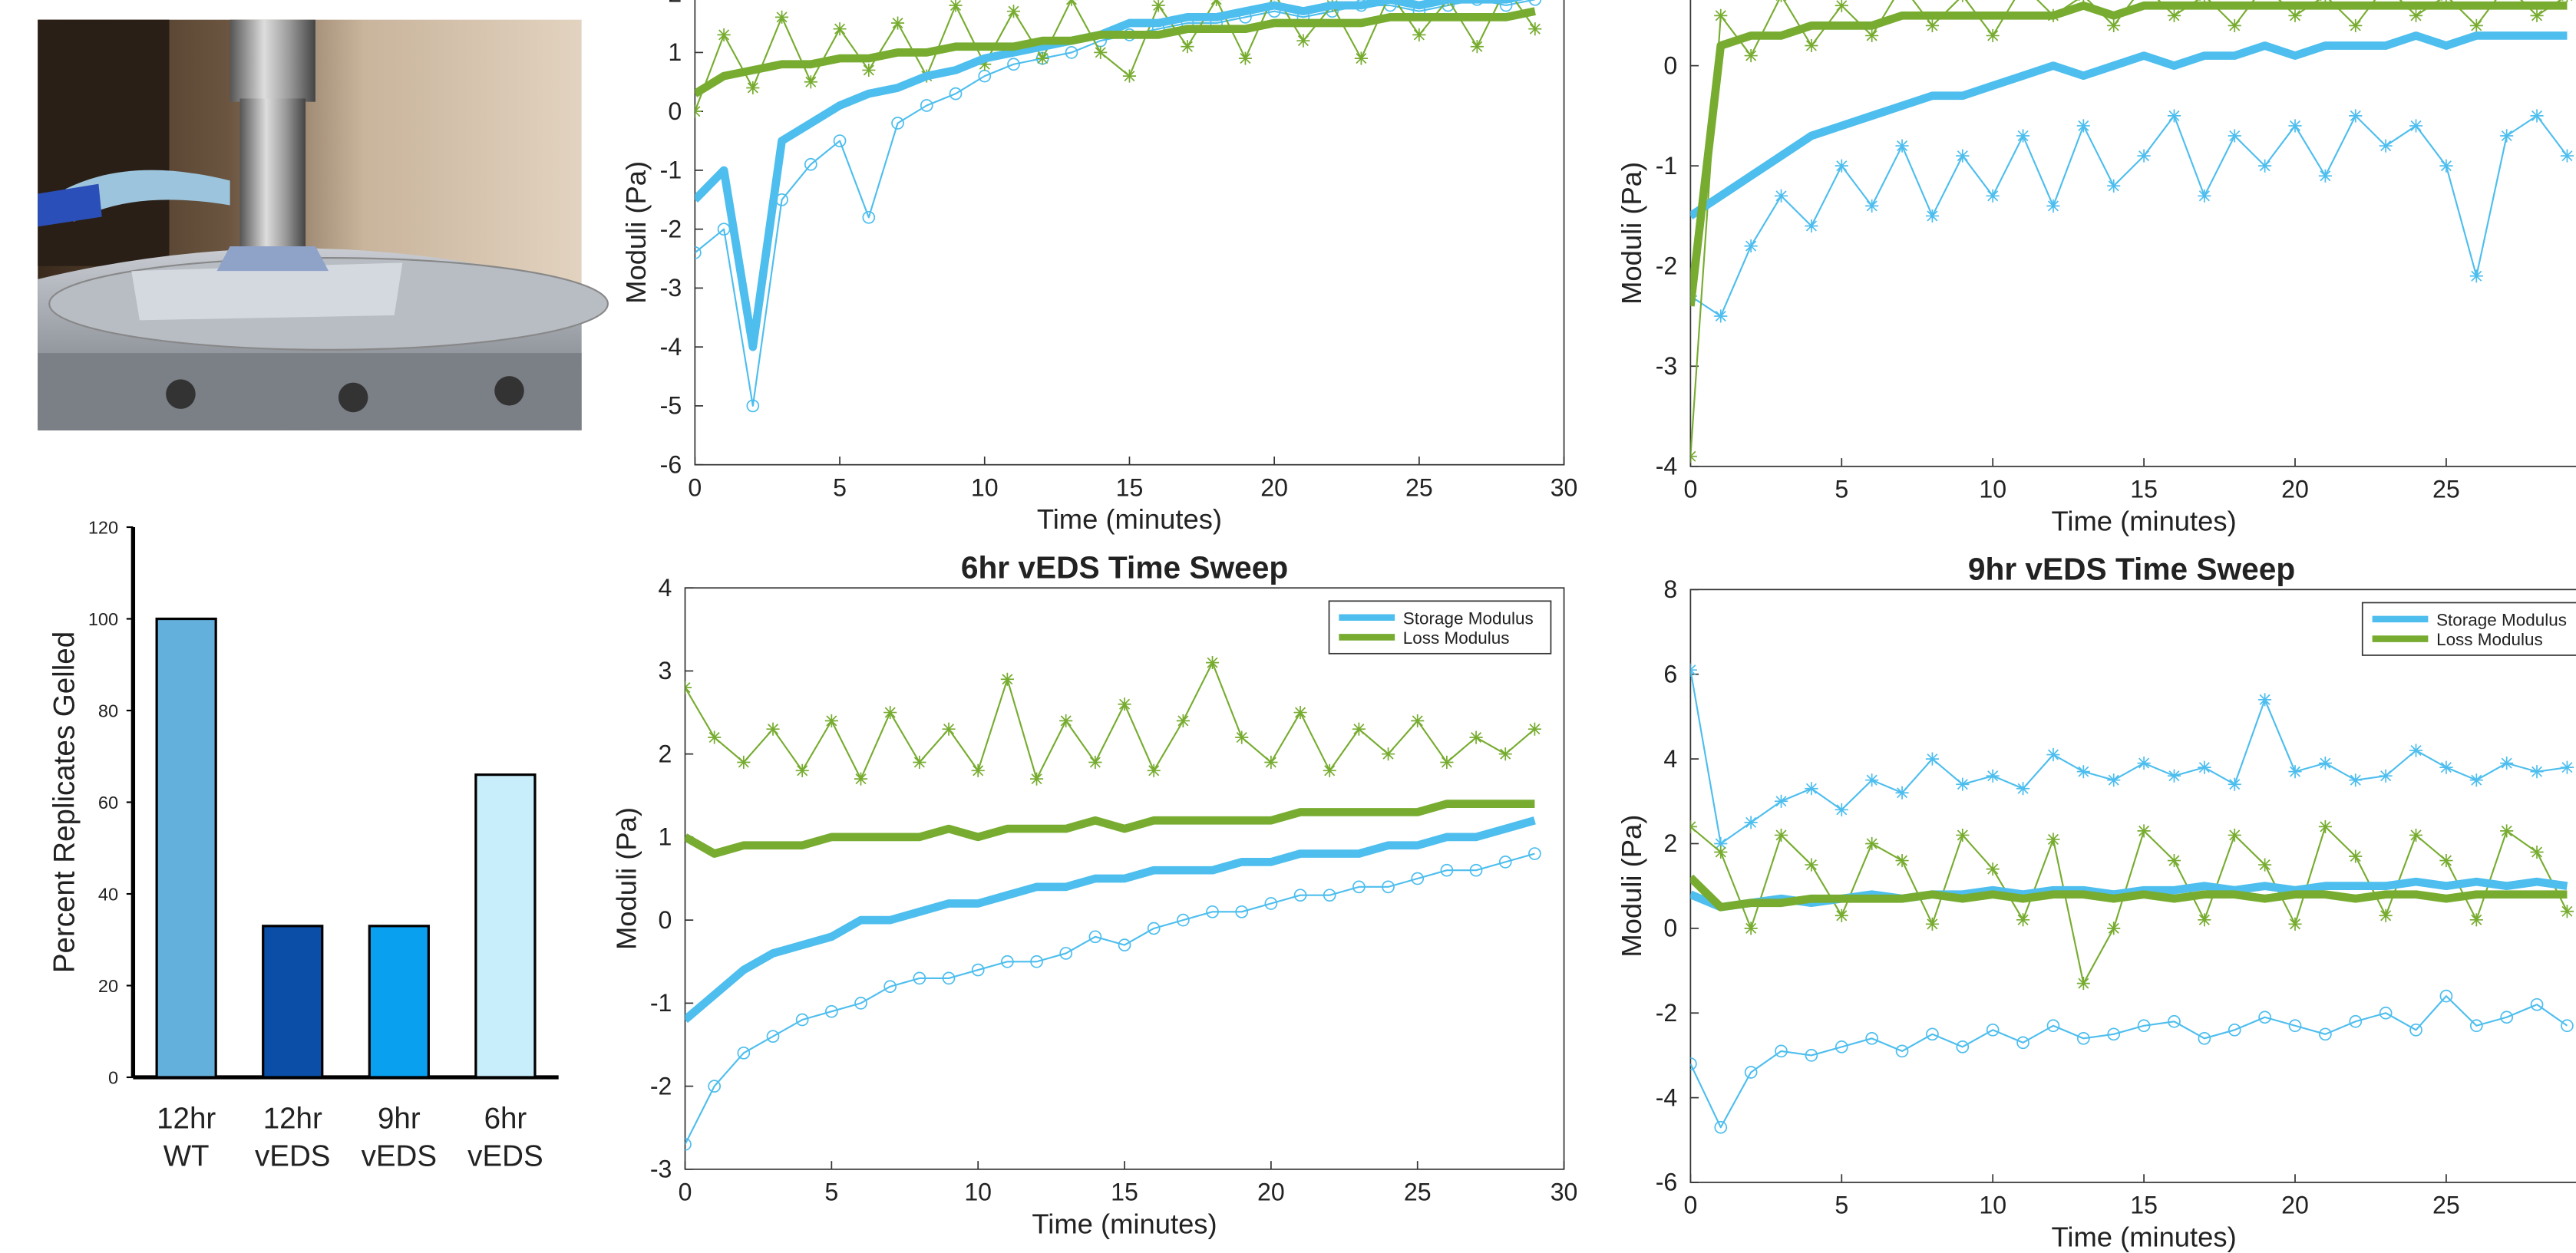  Describe the element at coordinates (1124, 567) in the screenshot. I see `chart-title: 6hr vEDS Time Sweep` at that location.